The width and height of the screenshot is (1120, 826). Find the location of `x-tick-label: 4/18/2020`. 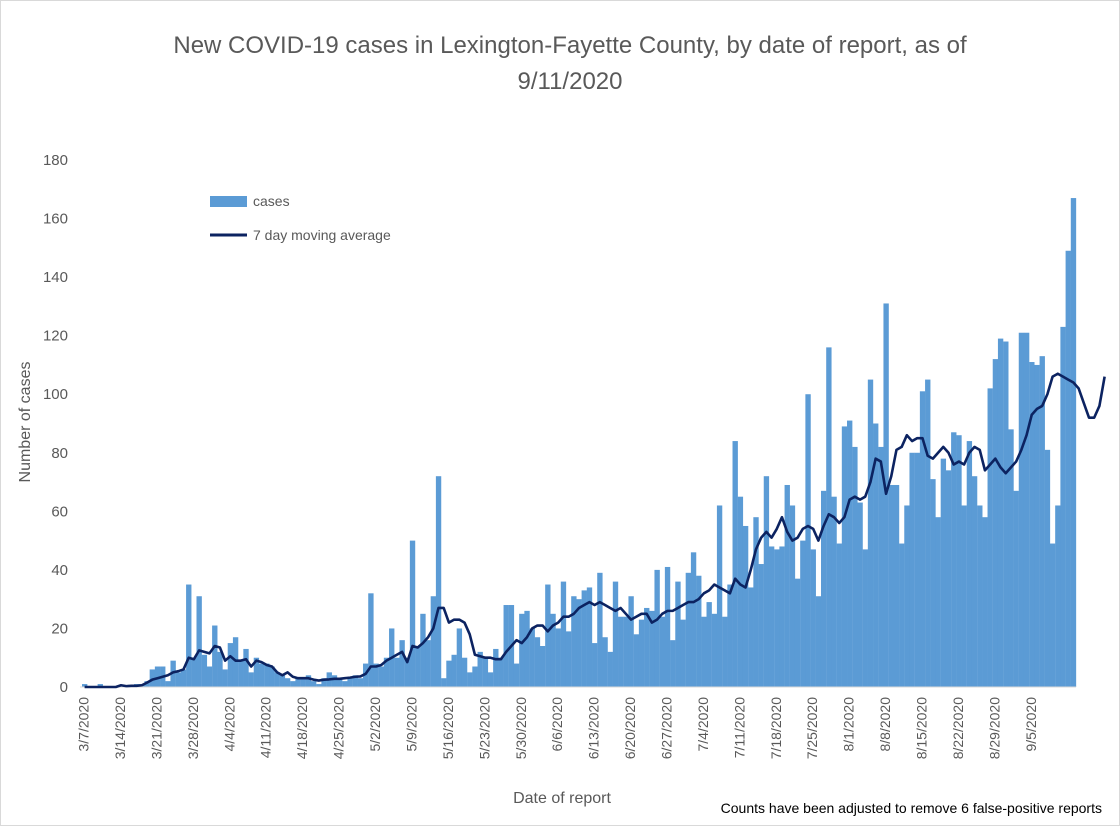

x-tick-label: 4/18/2020 is located at coordinates (302, 728).